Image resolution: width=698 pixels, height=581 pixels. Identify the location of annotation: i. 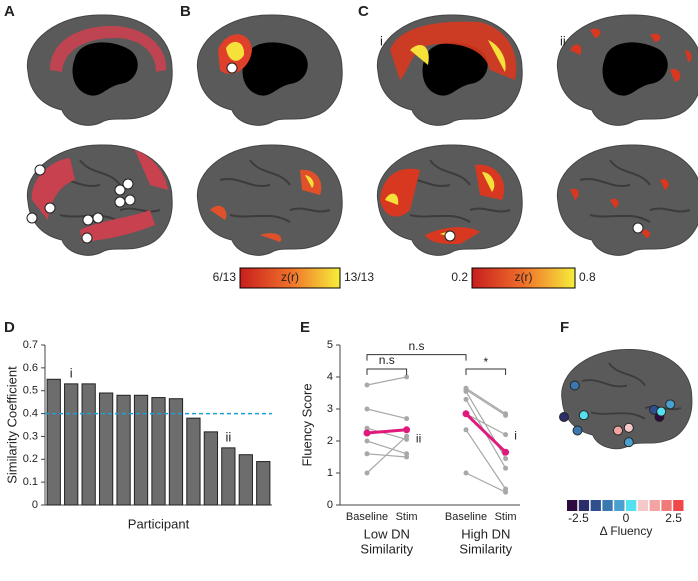
(515, 435).